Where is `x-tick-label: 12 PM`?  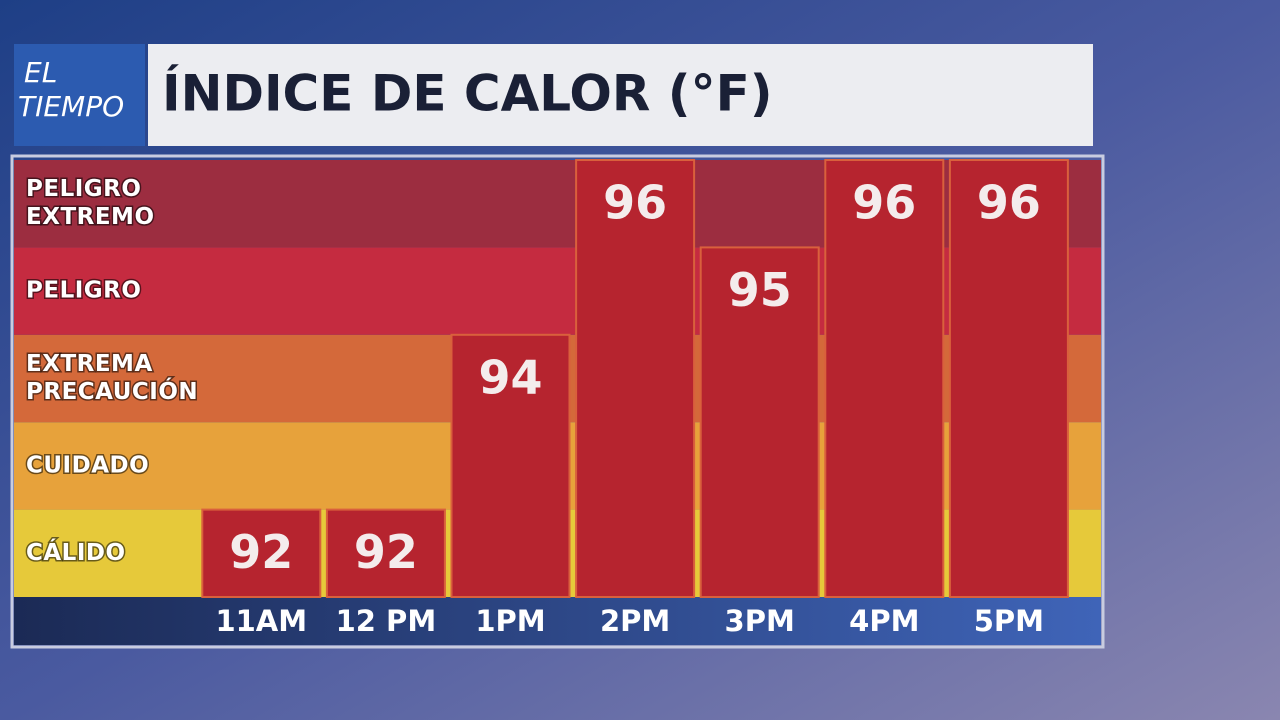 x-tick-label: 12 PM is located at coordinates (386, 621).